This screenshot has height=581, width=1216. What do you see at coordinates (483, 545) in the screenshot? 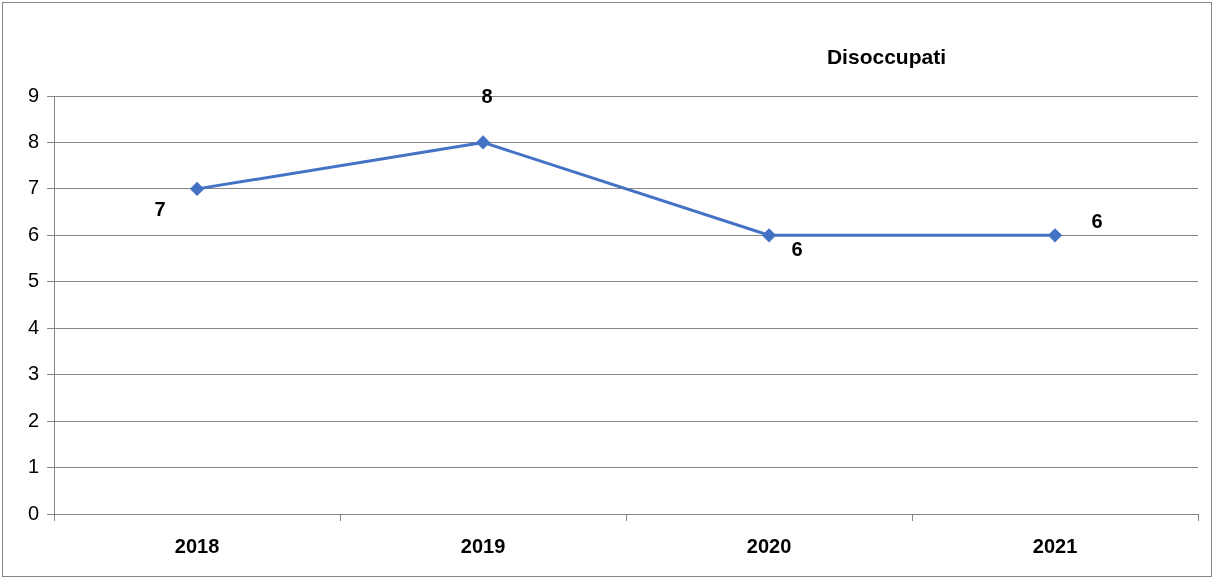
I see `x-tick-label: 2019` at bounding box center [483, 545].